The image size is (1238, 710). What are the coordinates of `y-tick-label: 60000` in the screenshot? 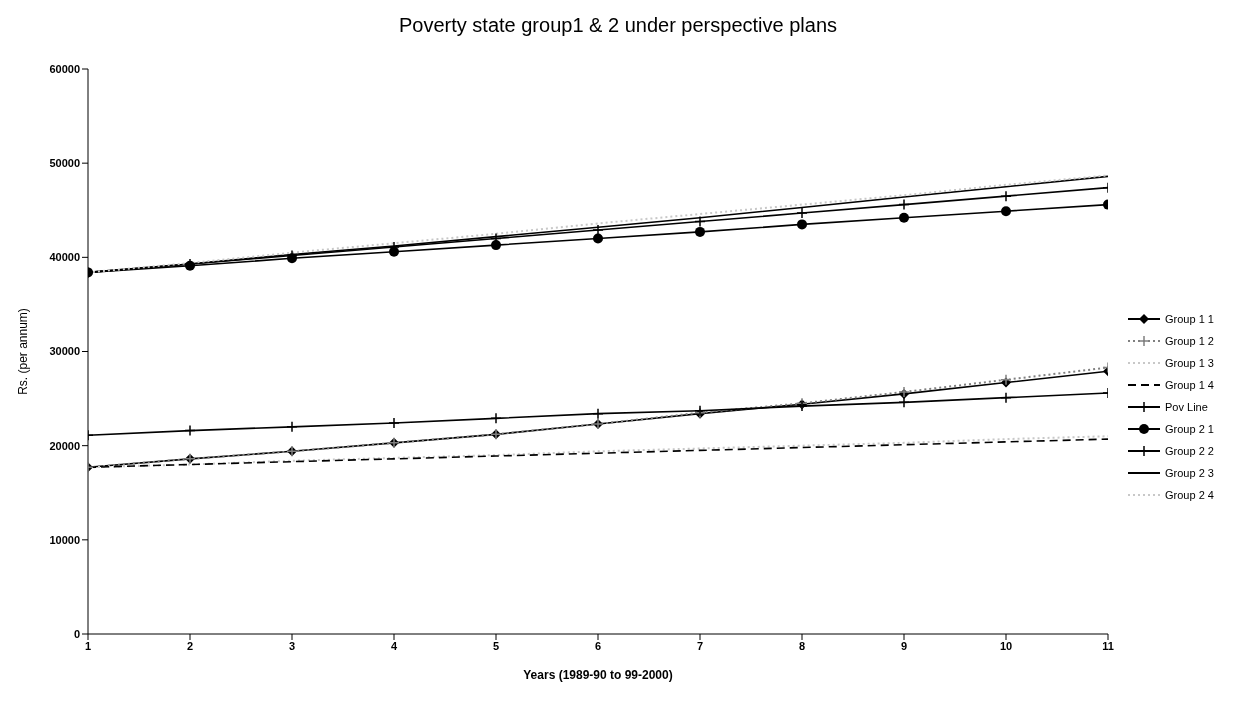 It's located at (64, 68).